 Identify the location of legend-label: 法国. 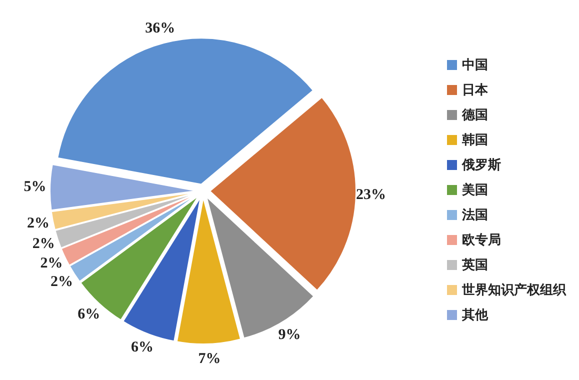
(475, 215).